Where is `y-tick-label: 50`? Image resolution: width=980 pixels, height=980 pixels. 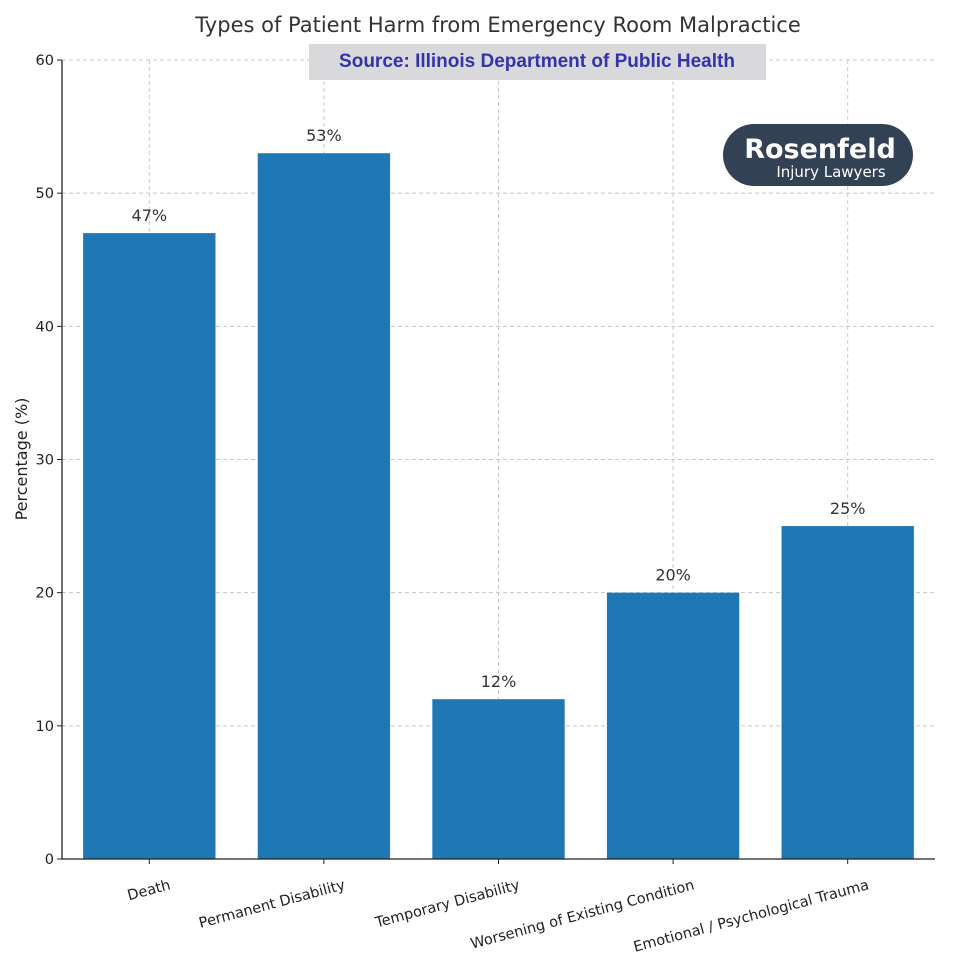 y-tick-label: 50 is located at coordinates (45, 194).